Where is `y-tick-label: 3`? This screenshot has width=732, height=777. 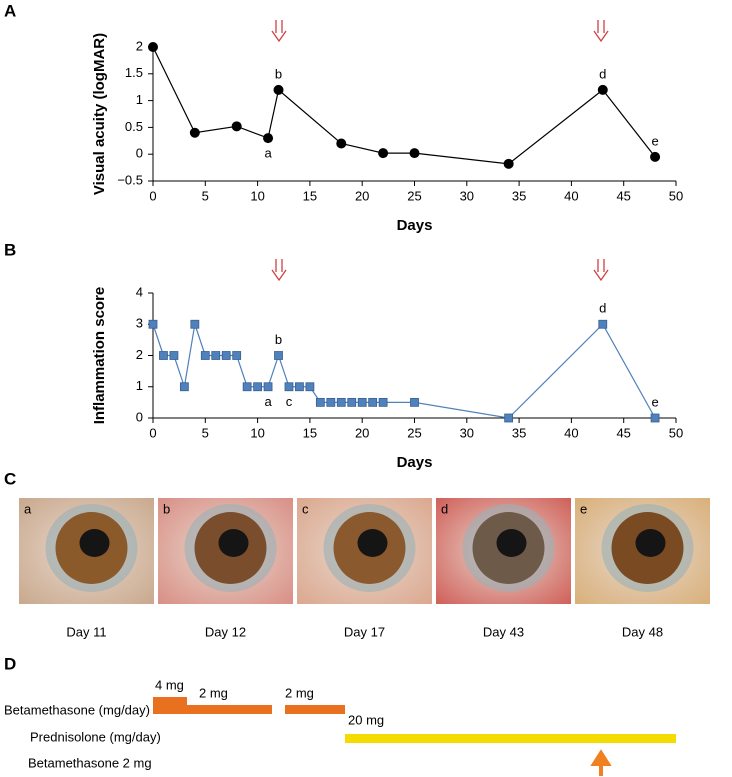 y-tick-label: 3 is located at coordinates (139, 323).